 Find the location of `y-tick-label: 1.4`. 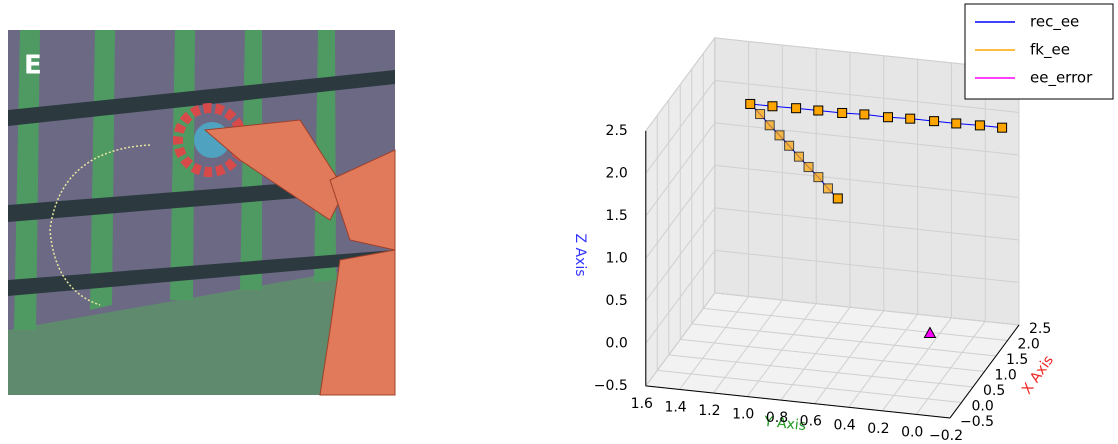

y-tick-label: 1.4 is located at coordinates (675, 407).